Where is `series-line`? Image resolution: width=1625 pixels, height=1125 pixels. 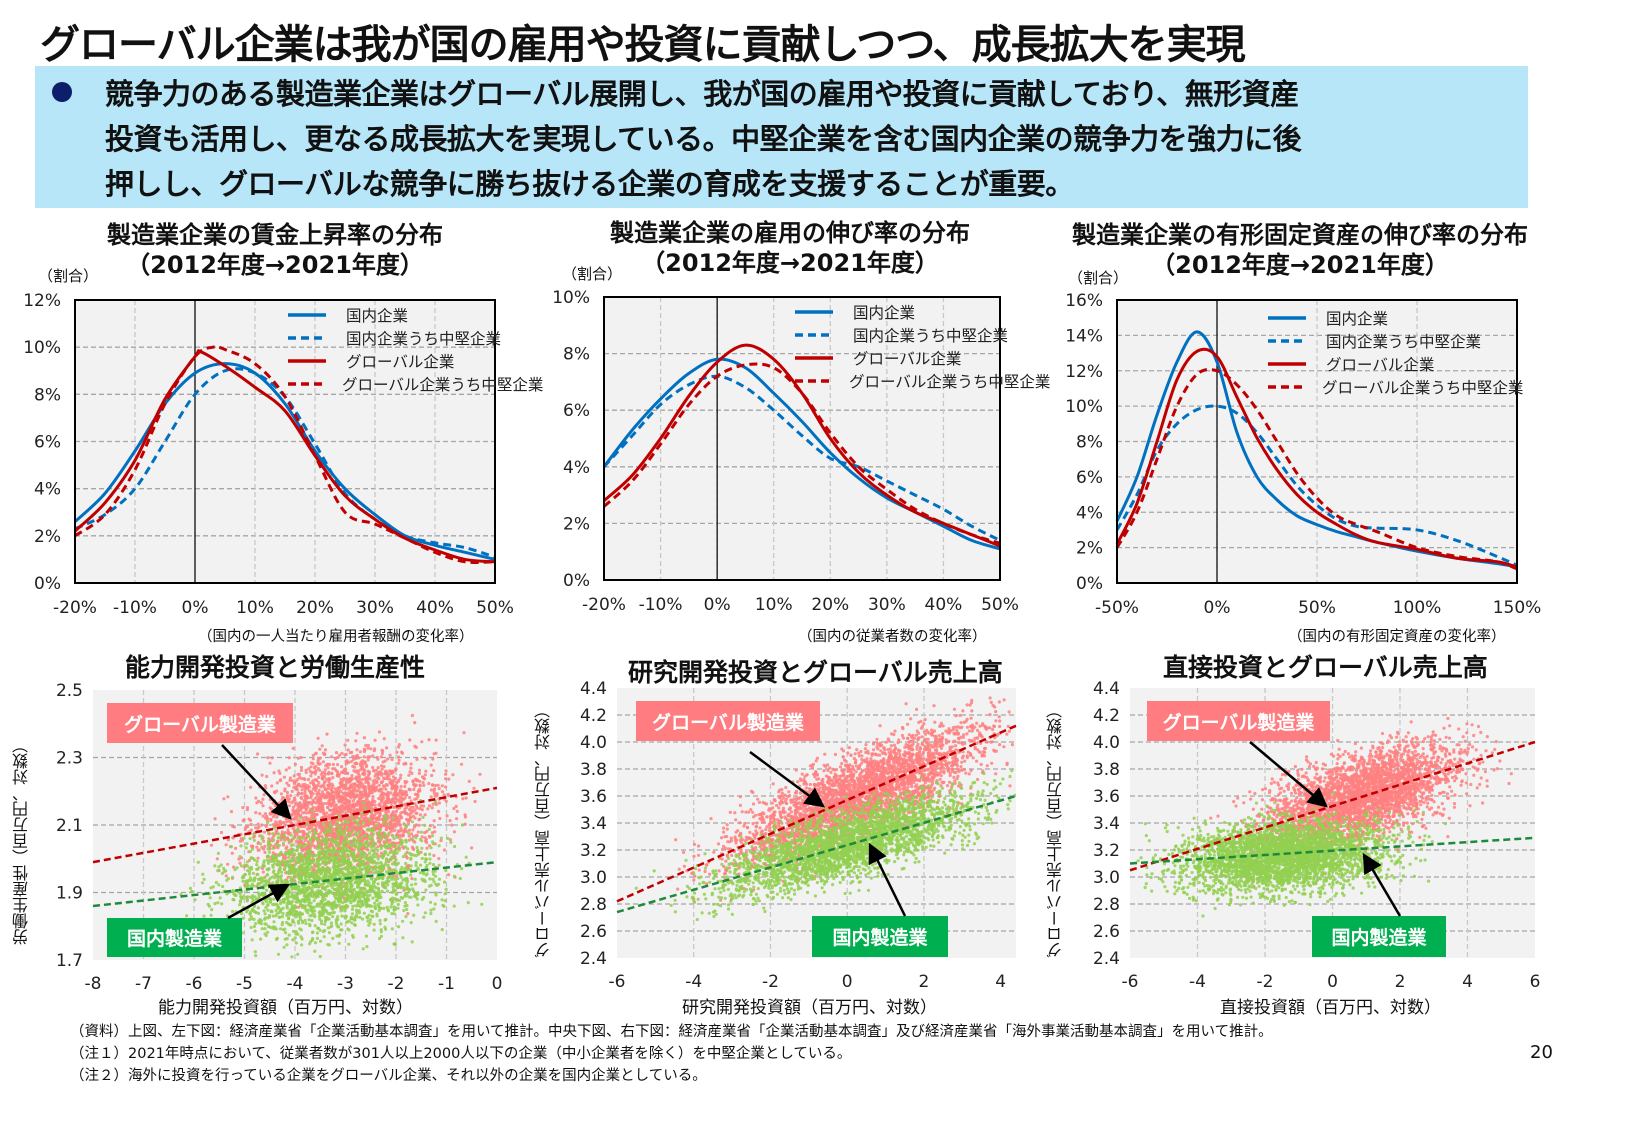
series-line is located at coordinates (284, 456).